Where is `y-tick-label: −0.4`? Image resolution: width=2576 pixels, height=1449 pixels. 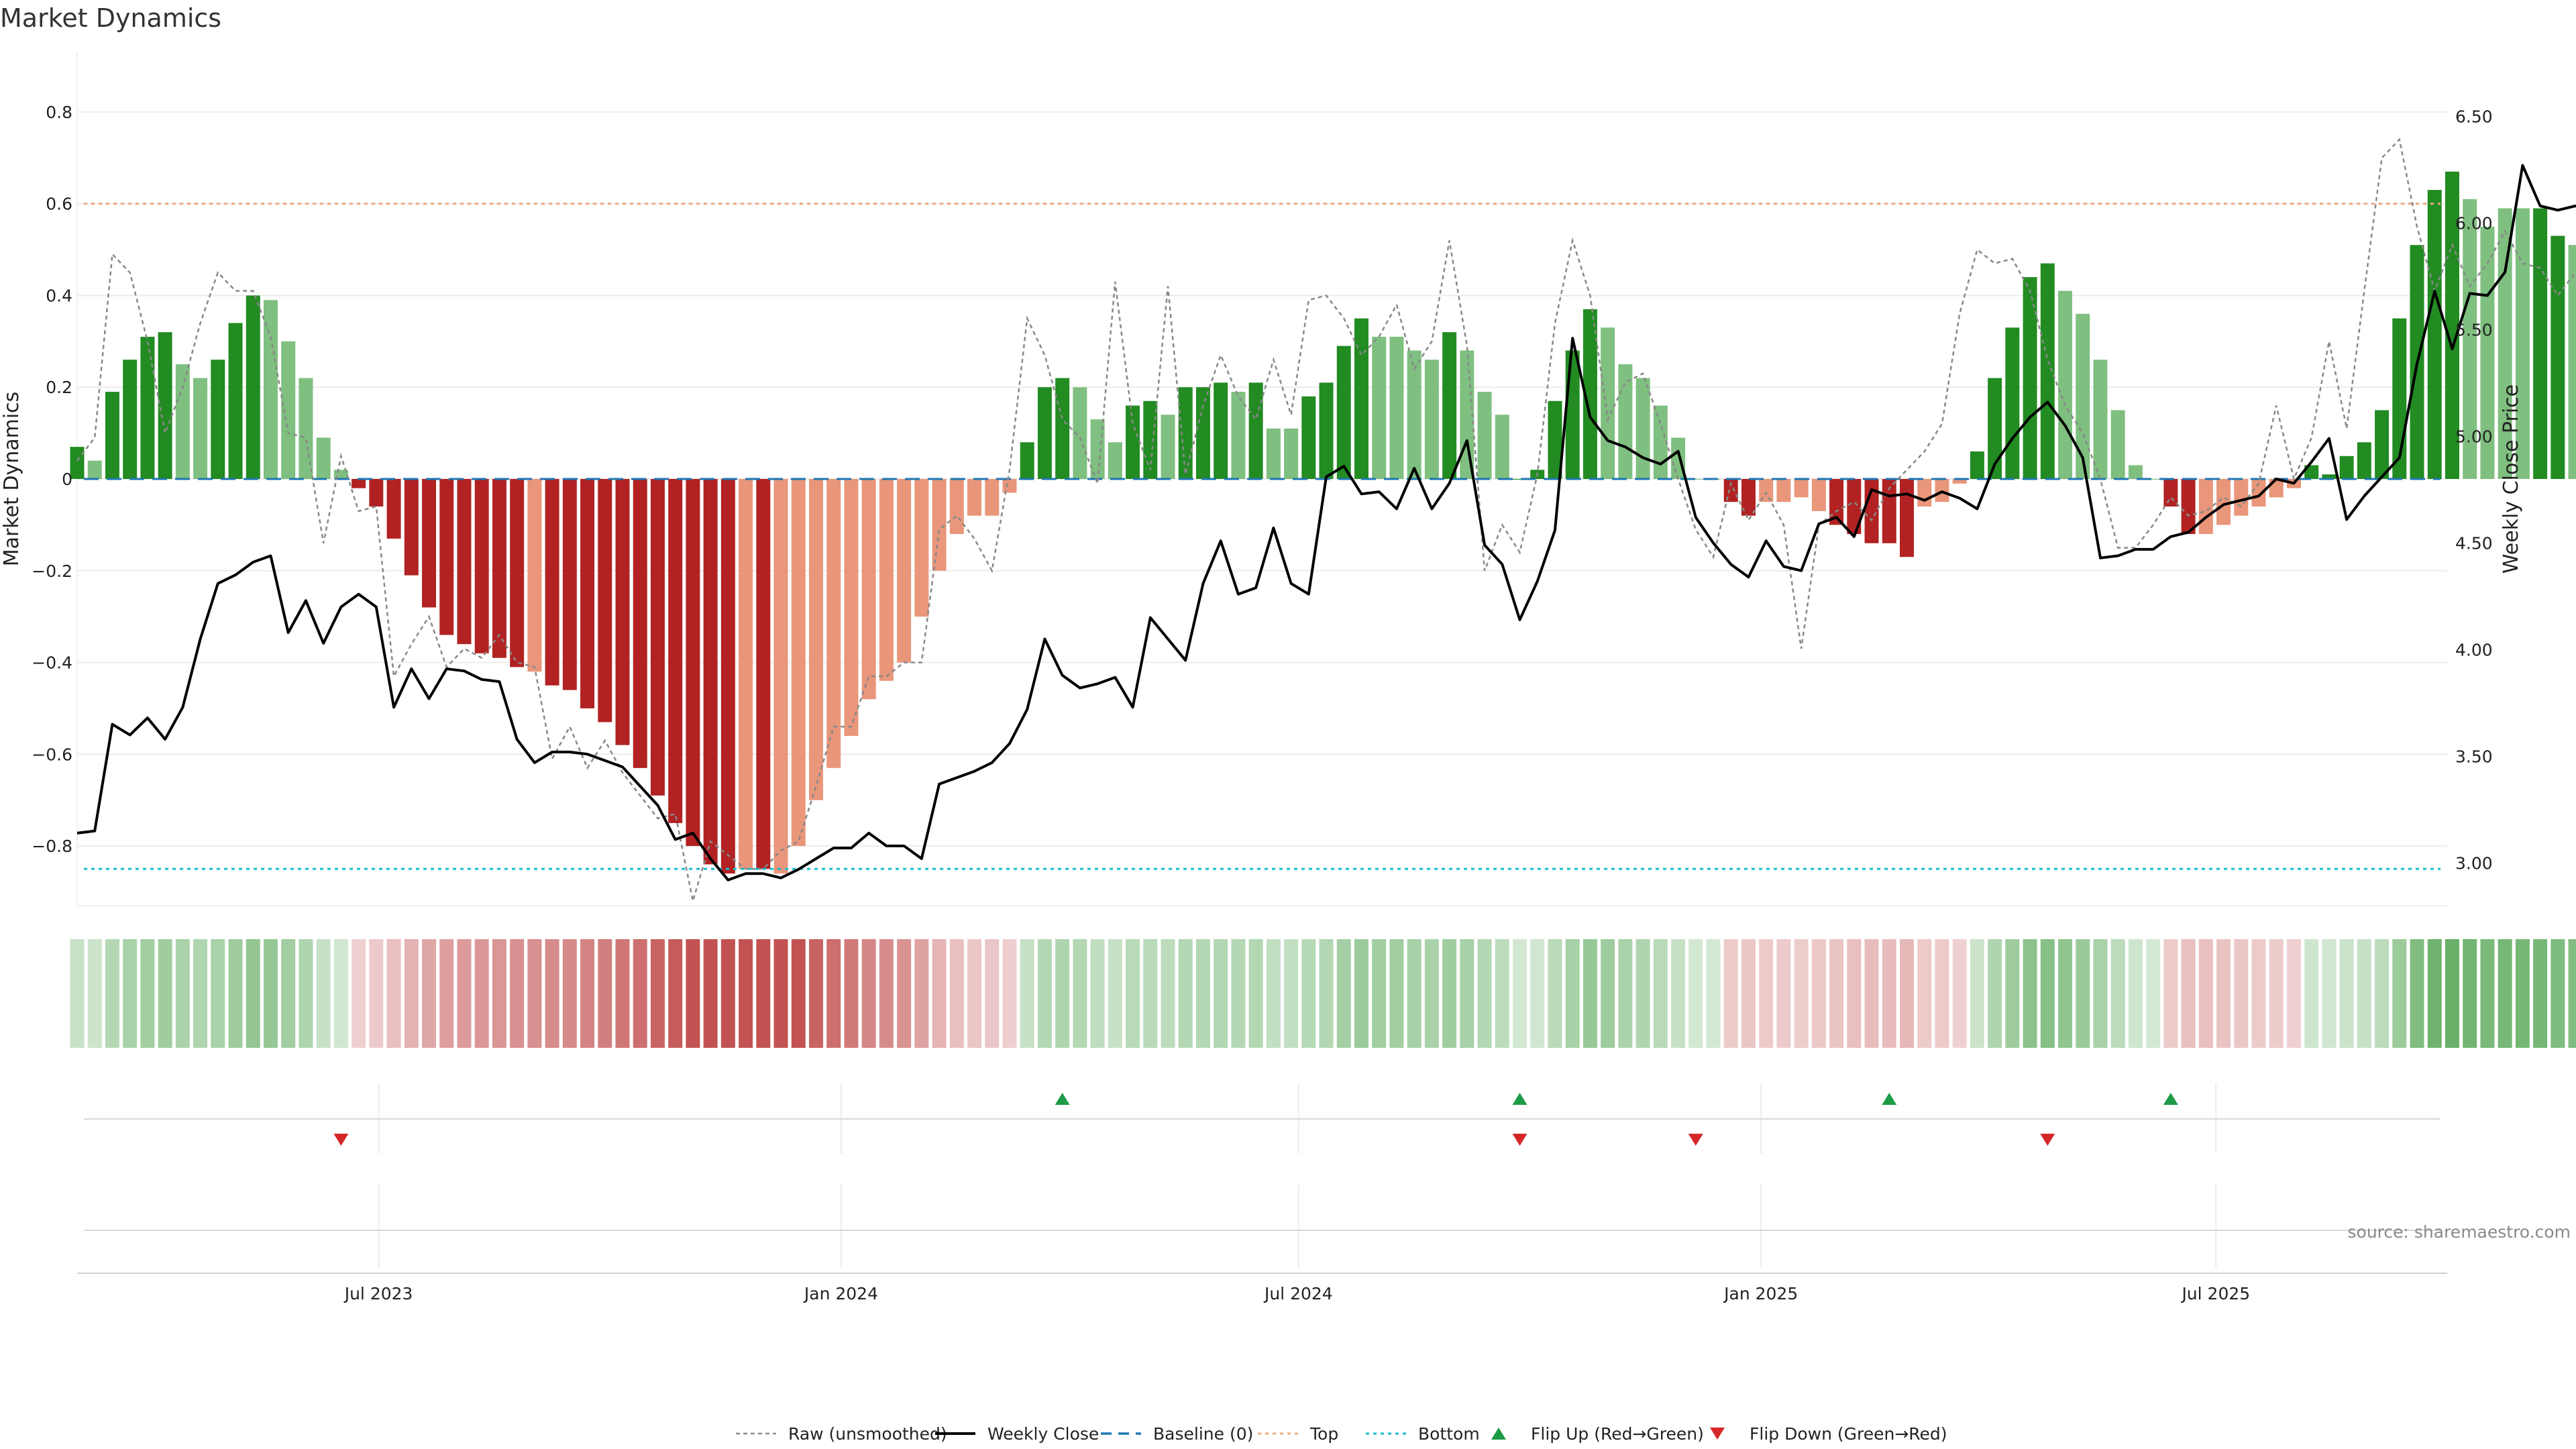 y-tick-label: −0.4 is located at coordinates (52, 663).